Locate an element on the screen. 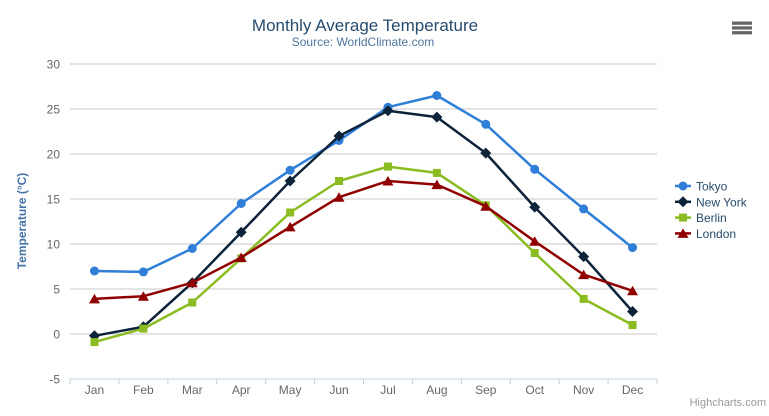 The image size is (769, 416). data-point-tokyo-may is located at coordinates (290, 170).